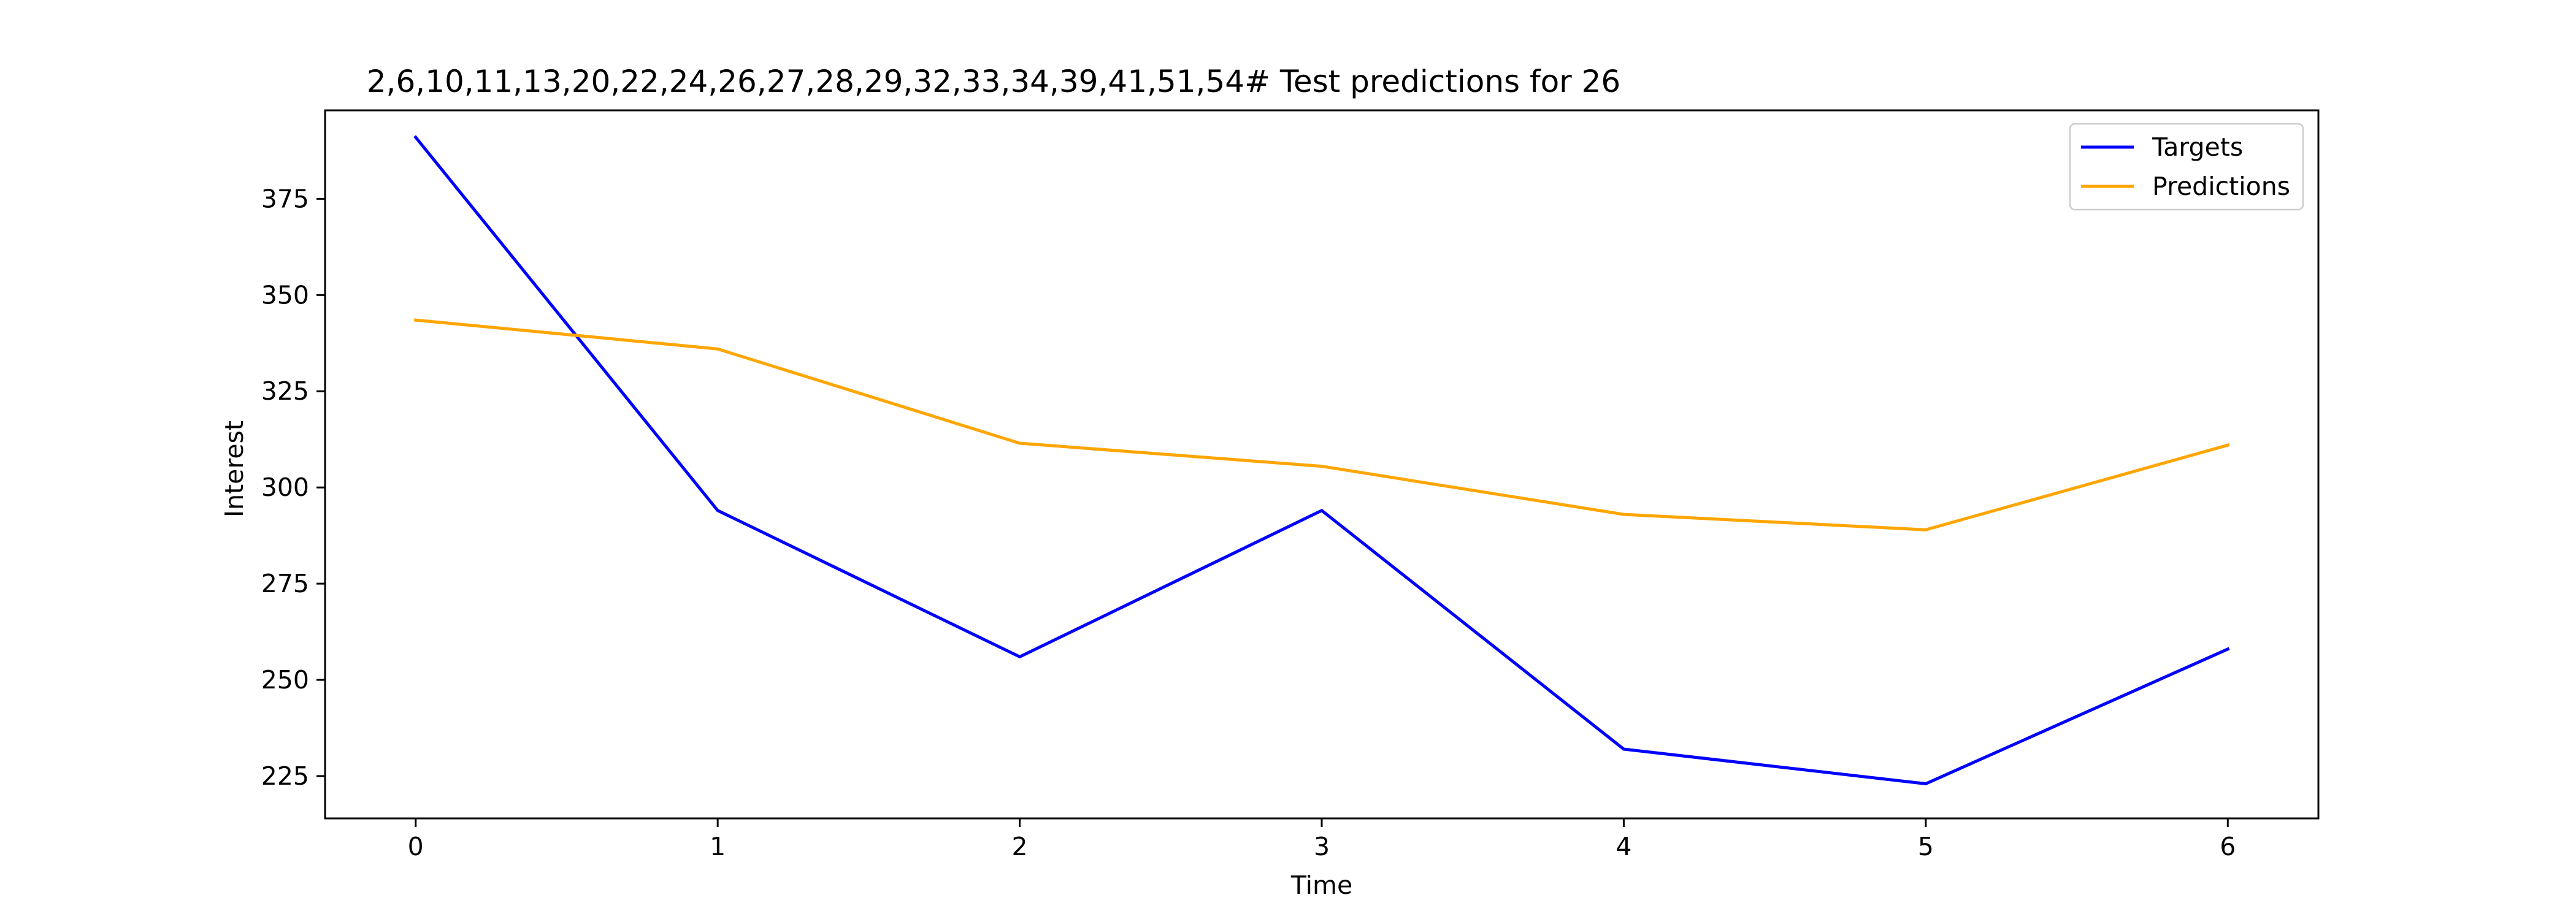  What do you see at coordinates (2197, 147) in the screenshot?
I see `legend-label-targets: Targets` at bounding box center [2197, 147].